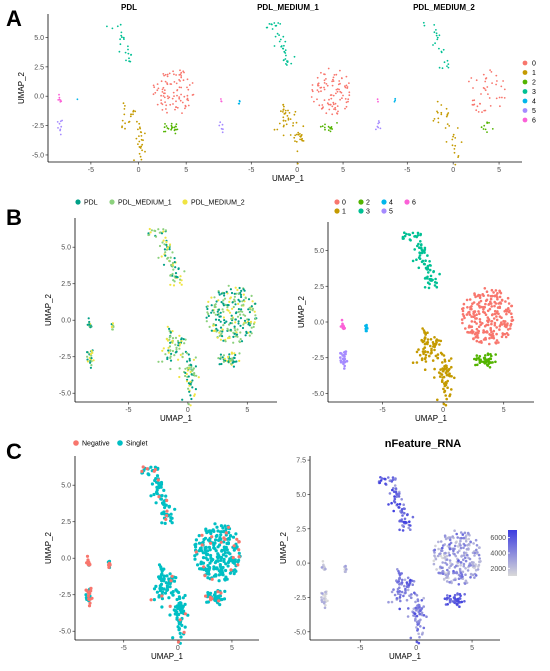  What do you see at coordinates (288, 7) in the screenshot?
I see `facet-title: PDL_MEDIUM_1` at bounding box center [288, 7].